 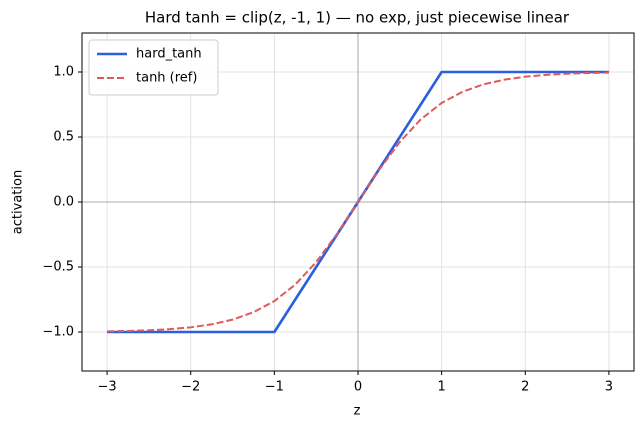 I want to click on x-tick-label: −1, so click(x=274, y=387).